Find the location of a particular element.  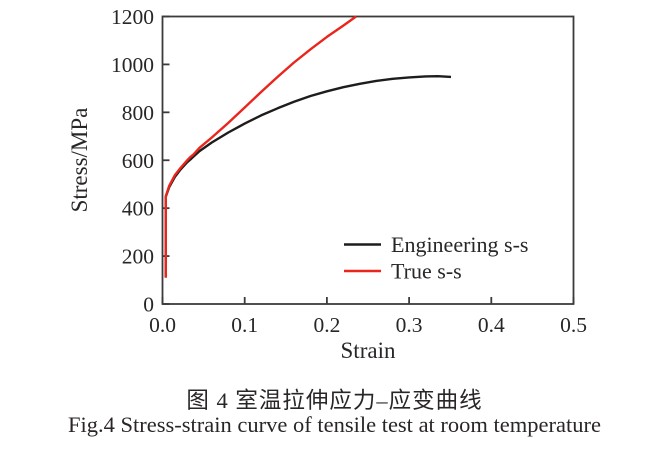

legend-label-true: True s-s is located at coordinates (426, 271).